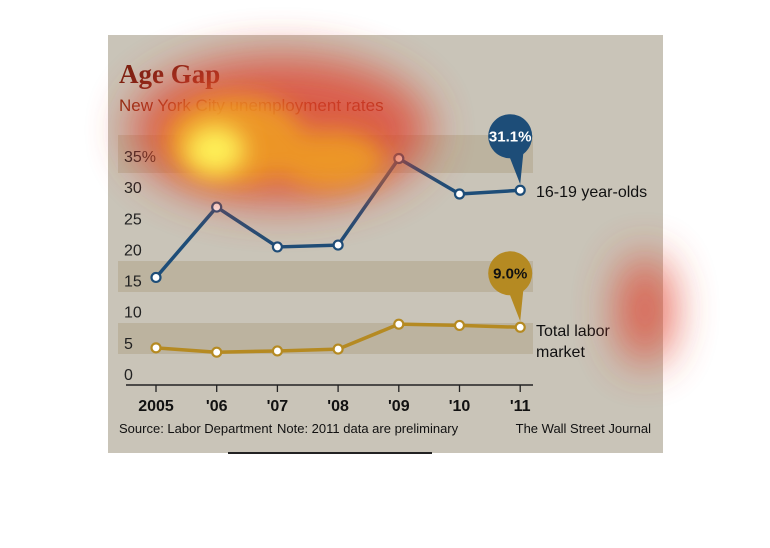  I want to click on teen-series-line, so click(337, 217).